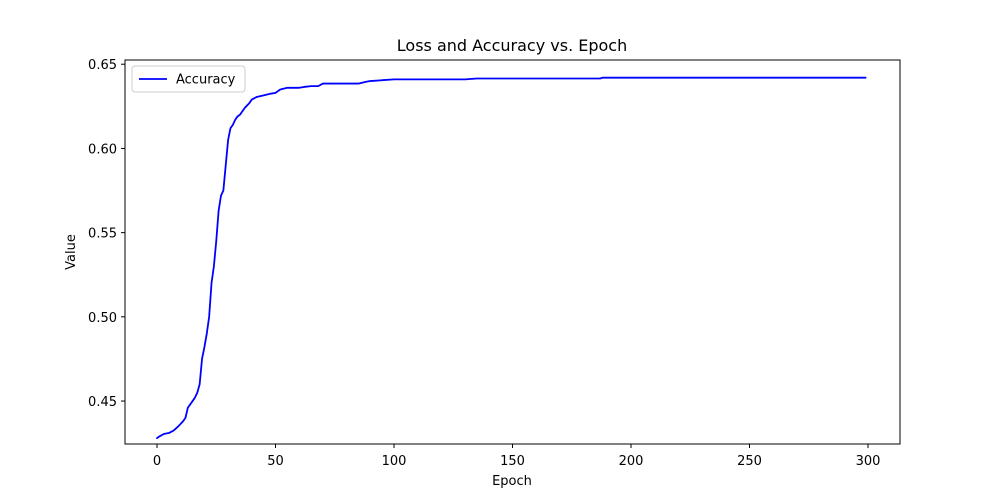 The width and height of the screenshot is (1000, 500). What do you see at coordinates (394, 461) in the screenshot?
I see `x-tick-label: 100` at bounding box center [394, 461].